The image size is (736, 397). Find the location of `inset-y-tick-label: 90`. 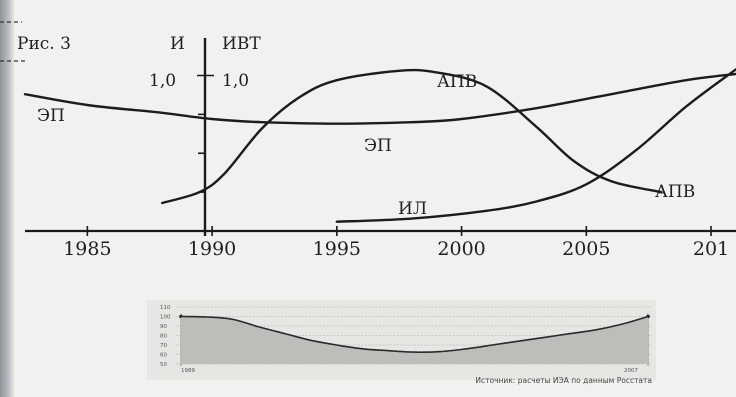

inset-y-tick-label: 90 is located at coordinates (163, 327).